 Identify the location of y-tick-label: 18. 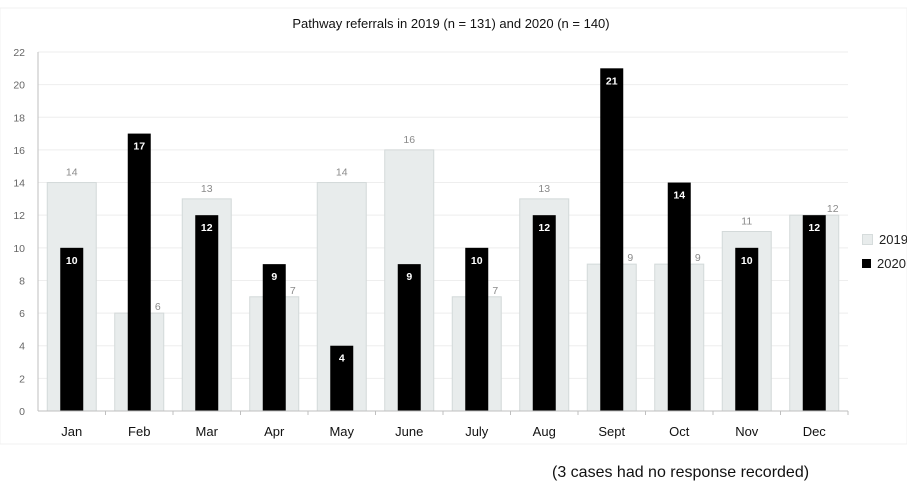
(19, 118).